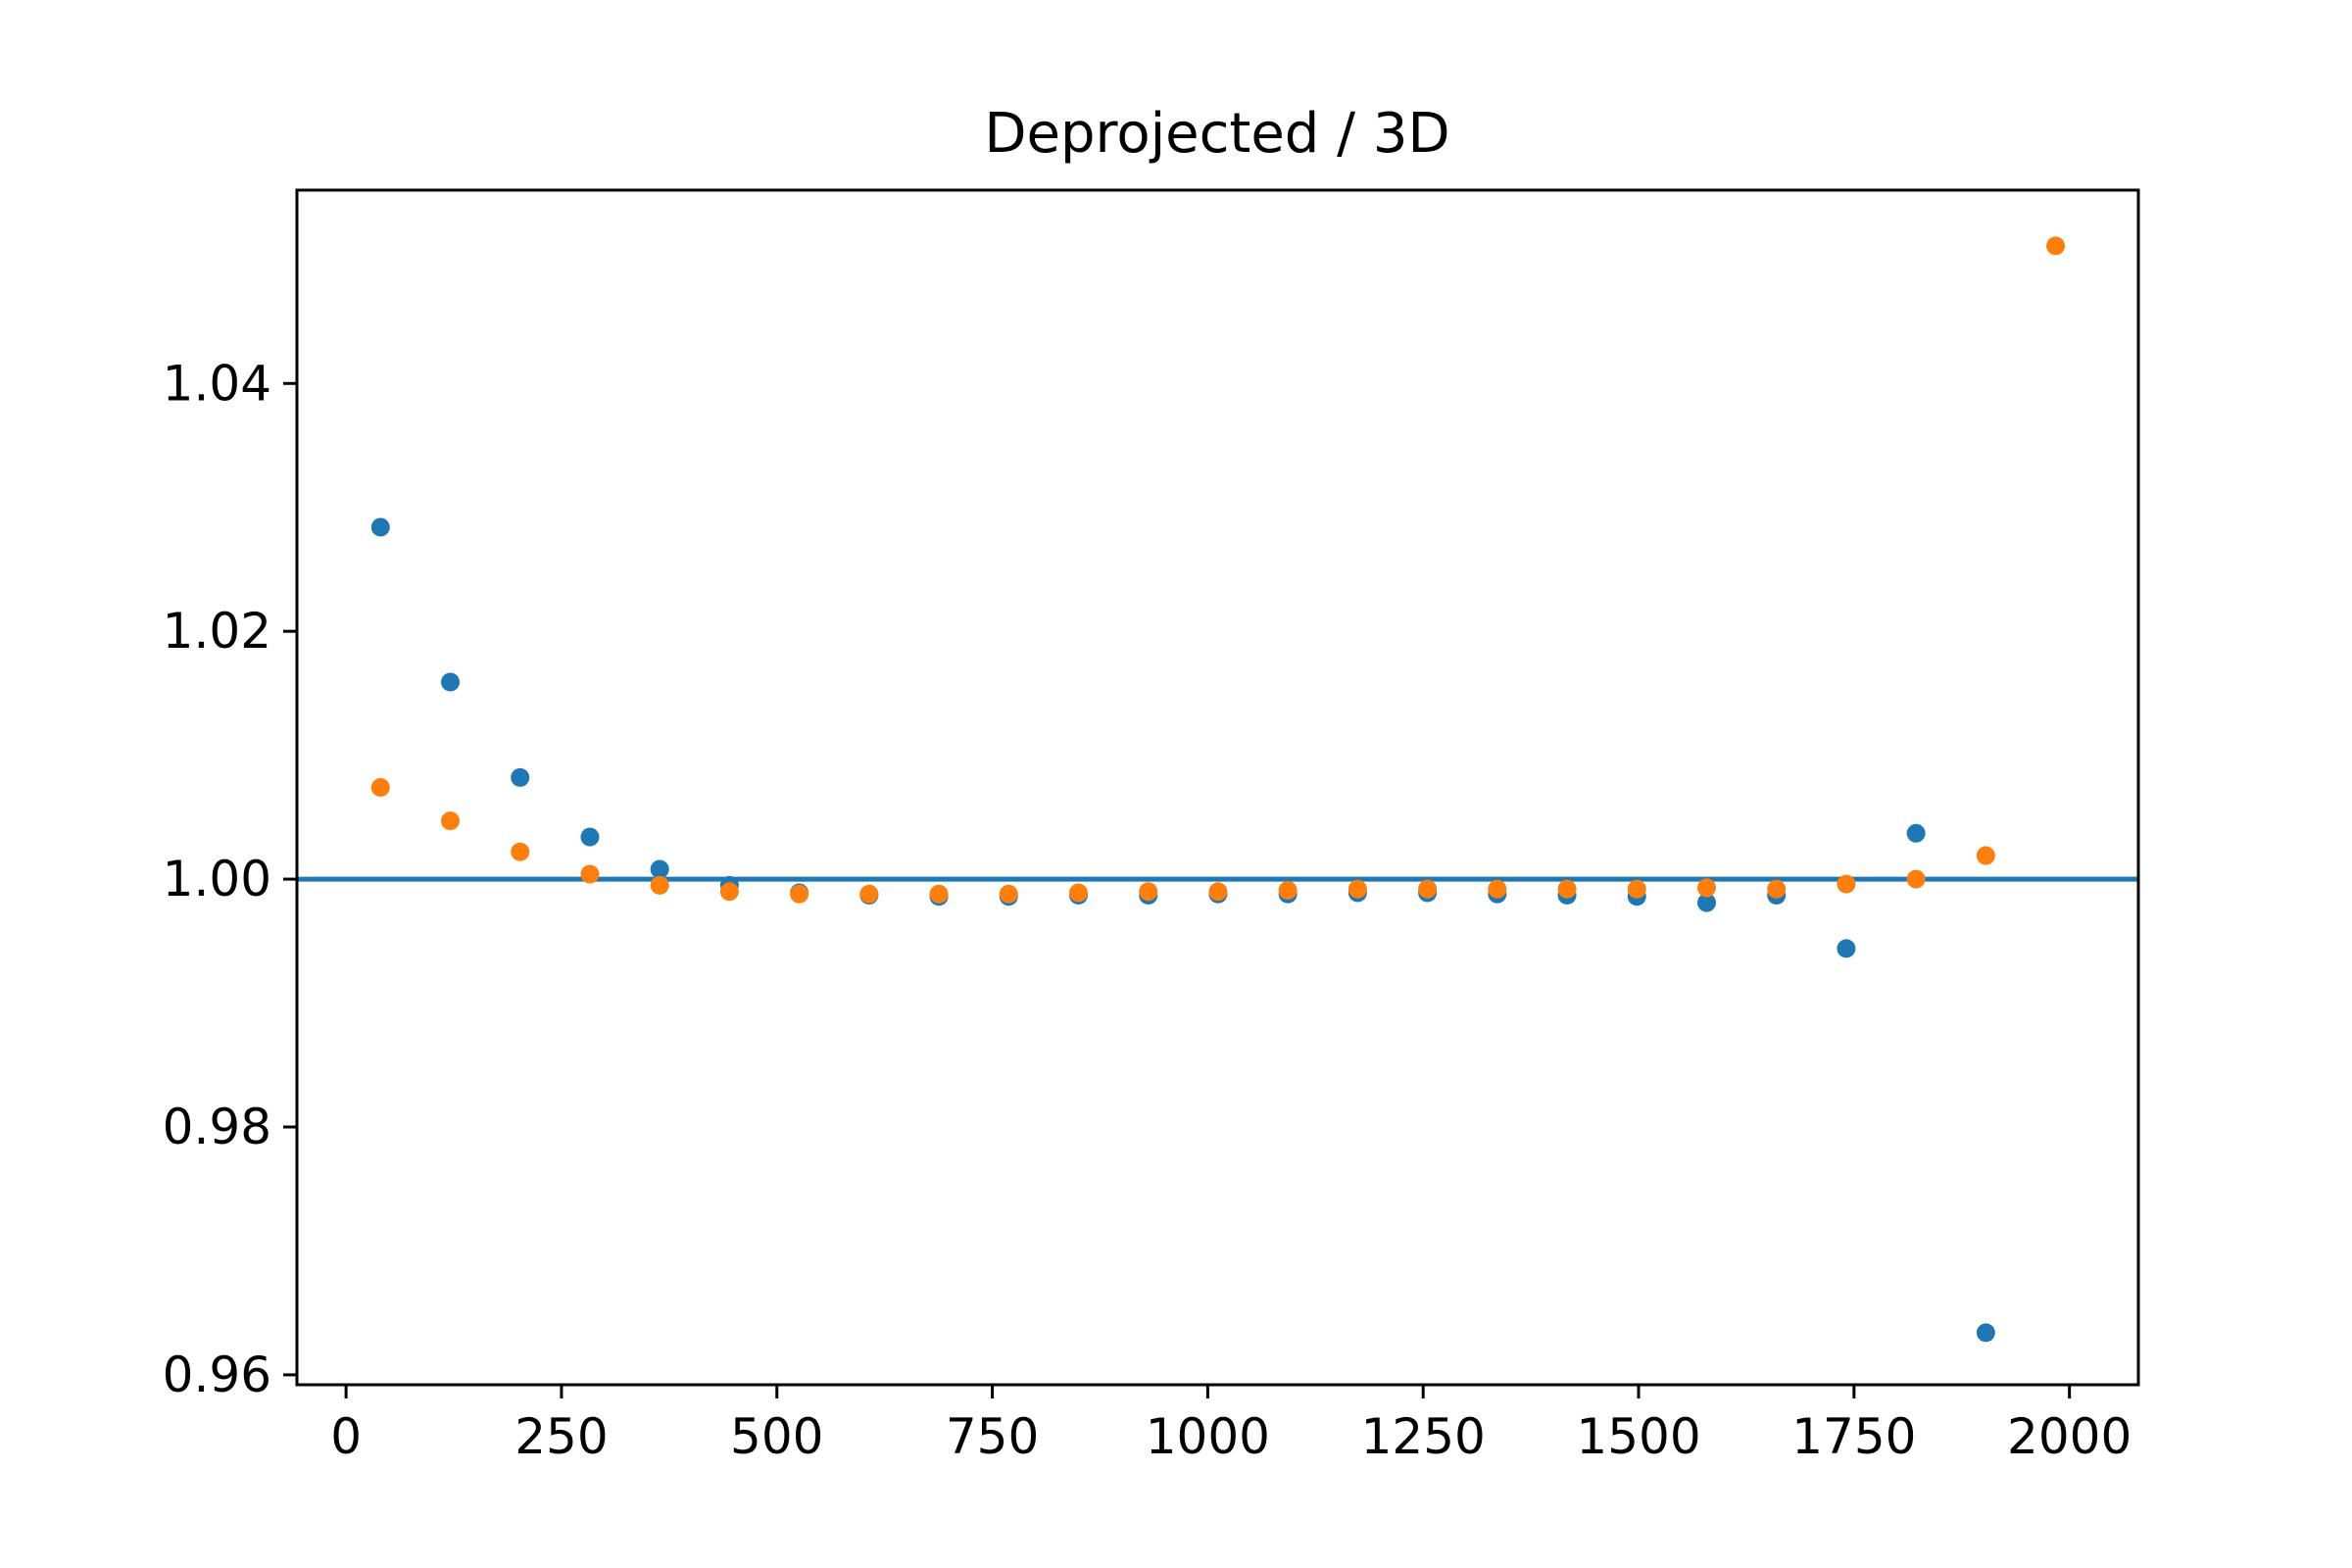 This screenshot has height=1568, width=2352. What do you see at coordinates (217, 879) in the screenshot?
I see `y-tick-label: 1.00` at bounding box center [217, 879].